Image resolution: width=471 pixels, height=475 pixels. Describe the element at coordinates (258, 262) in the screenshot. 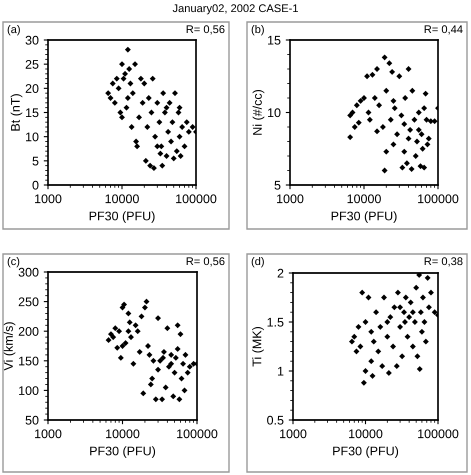

I see `text: (d)` at that location.